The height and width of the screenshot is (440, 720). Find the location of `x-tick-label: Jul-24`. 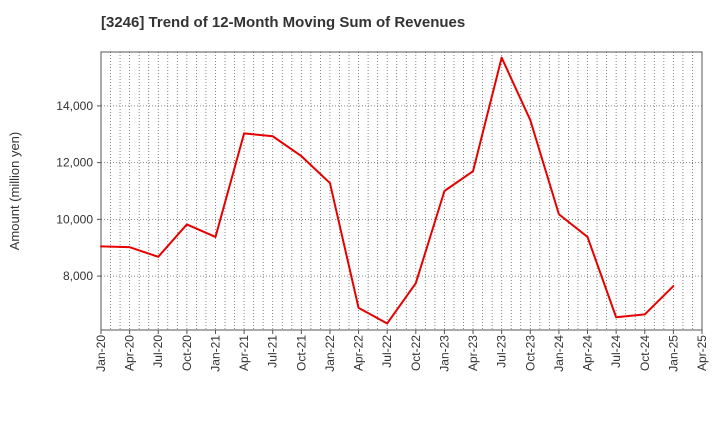

x-tick-label: Jul-24 is located at coordinates (616, 351).